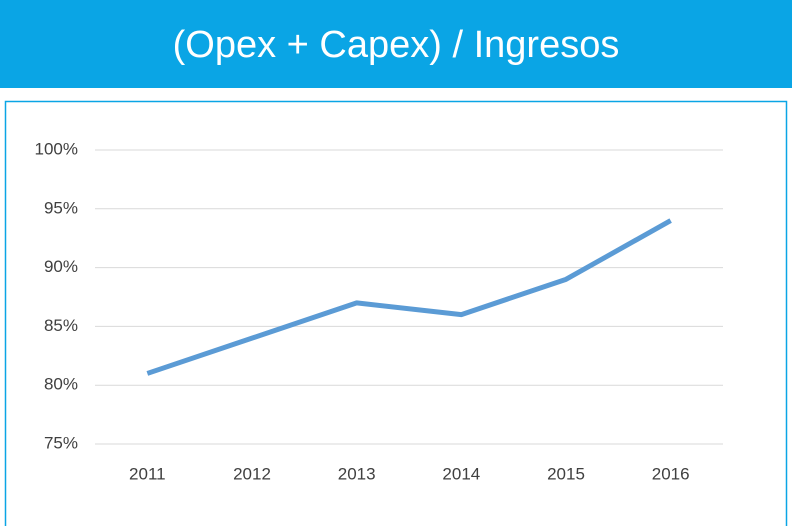 The width and height of the screenshot is (792, 526). I want to click on y-tick-label: 85%, so click(61, 325).